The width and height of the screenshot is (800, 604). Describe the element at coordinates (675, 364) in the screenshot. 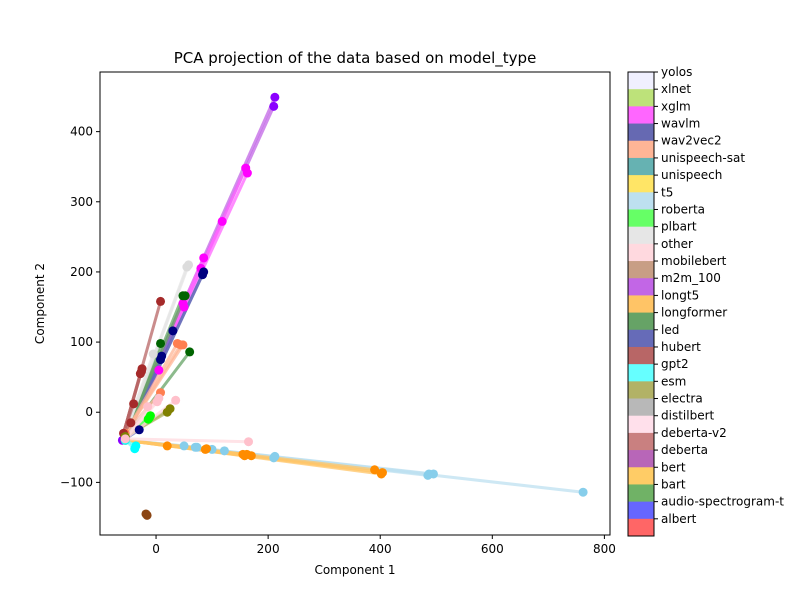

I see `legend-label: gpt2` at that location.